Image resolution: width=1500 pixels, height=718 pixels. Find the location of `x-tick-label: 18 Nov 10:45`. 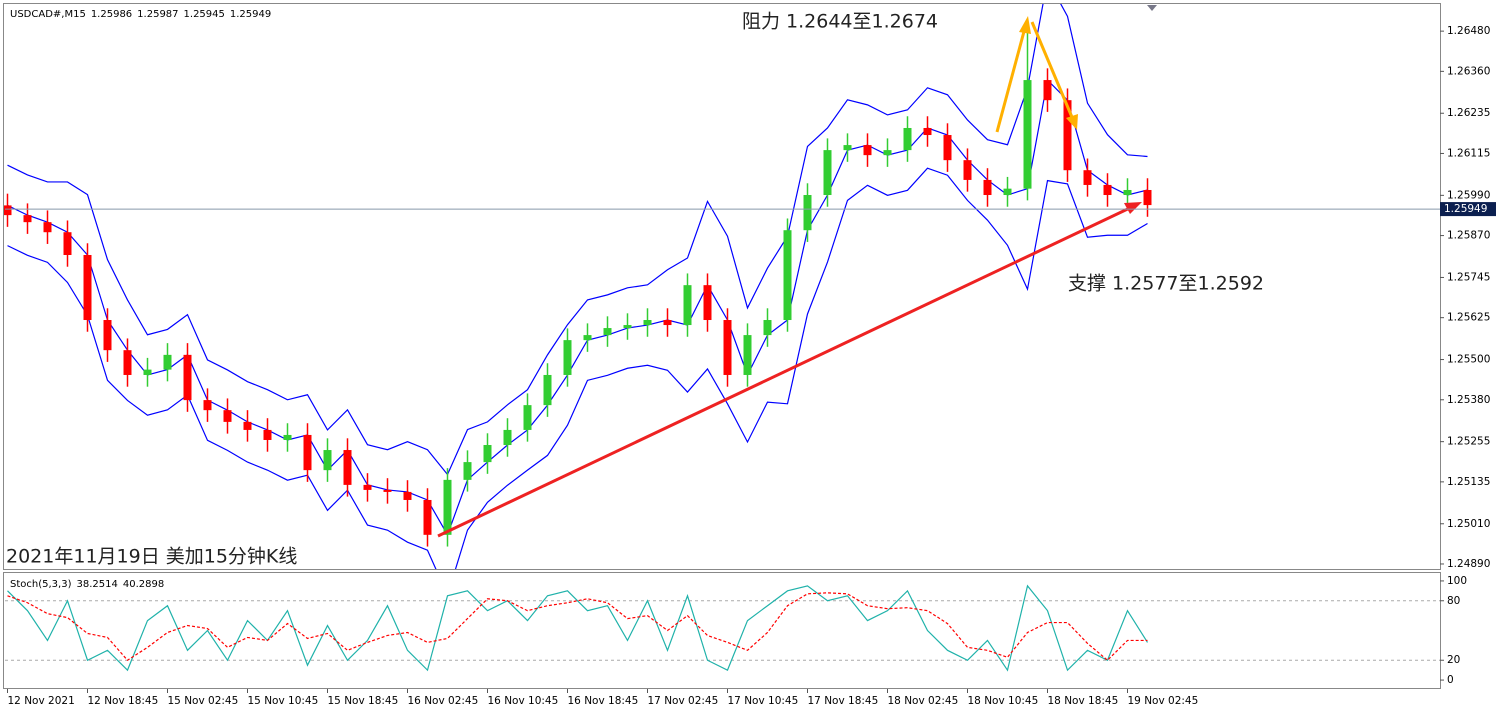

x-tick-label: 18 Nov 10:45 is located at coordinates (1003, 701).